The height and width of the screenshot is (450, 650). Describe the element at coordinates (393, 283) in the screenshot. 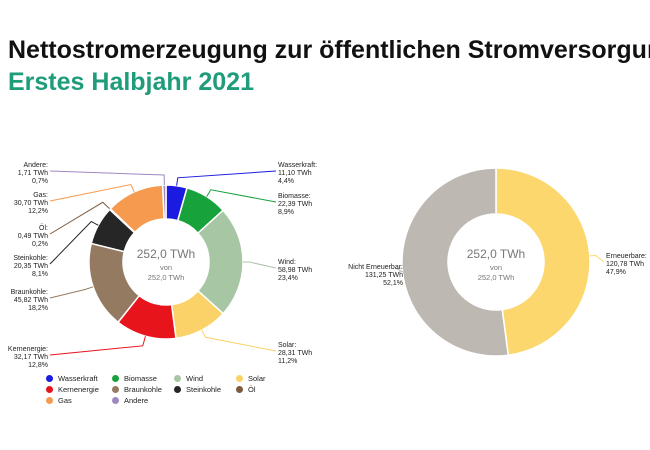

I see `renewables-label-nicht-erneuerbar-percent: 52,1%` at that location.